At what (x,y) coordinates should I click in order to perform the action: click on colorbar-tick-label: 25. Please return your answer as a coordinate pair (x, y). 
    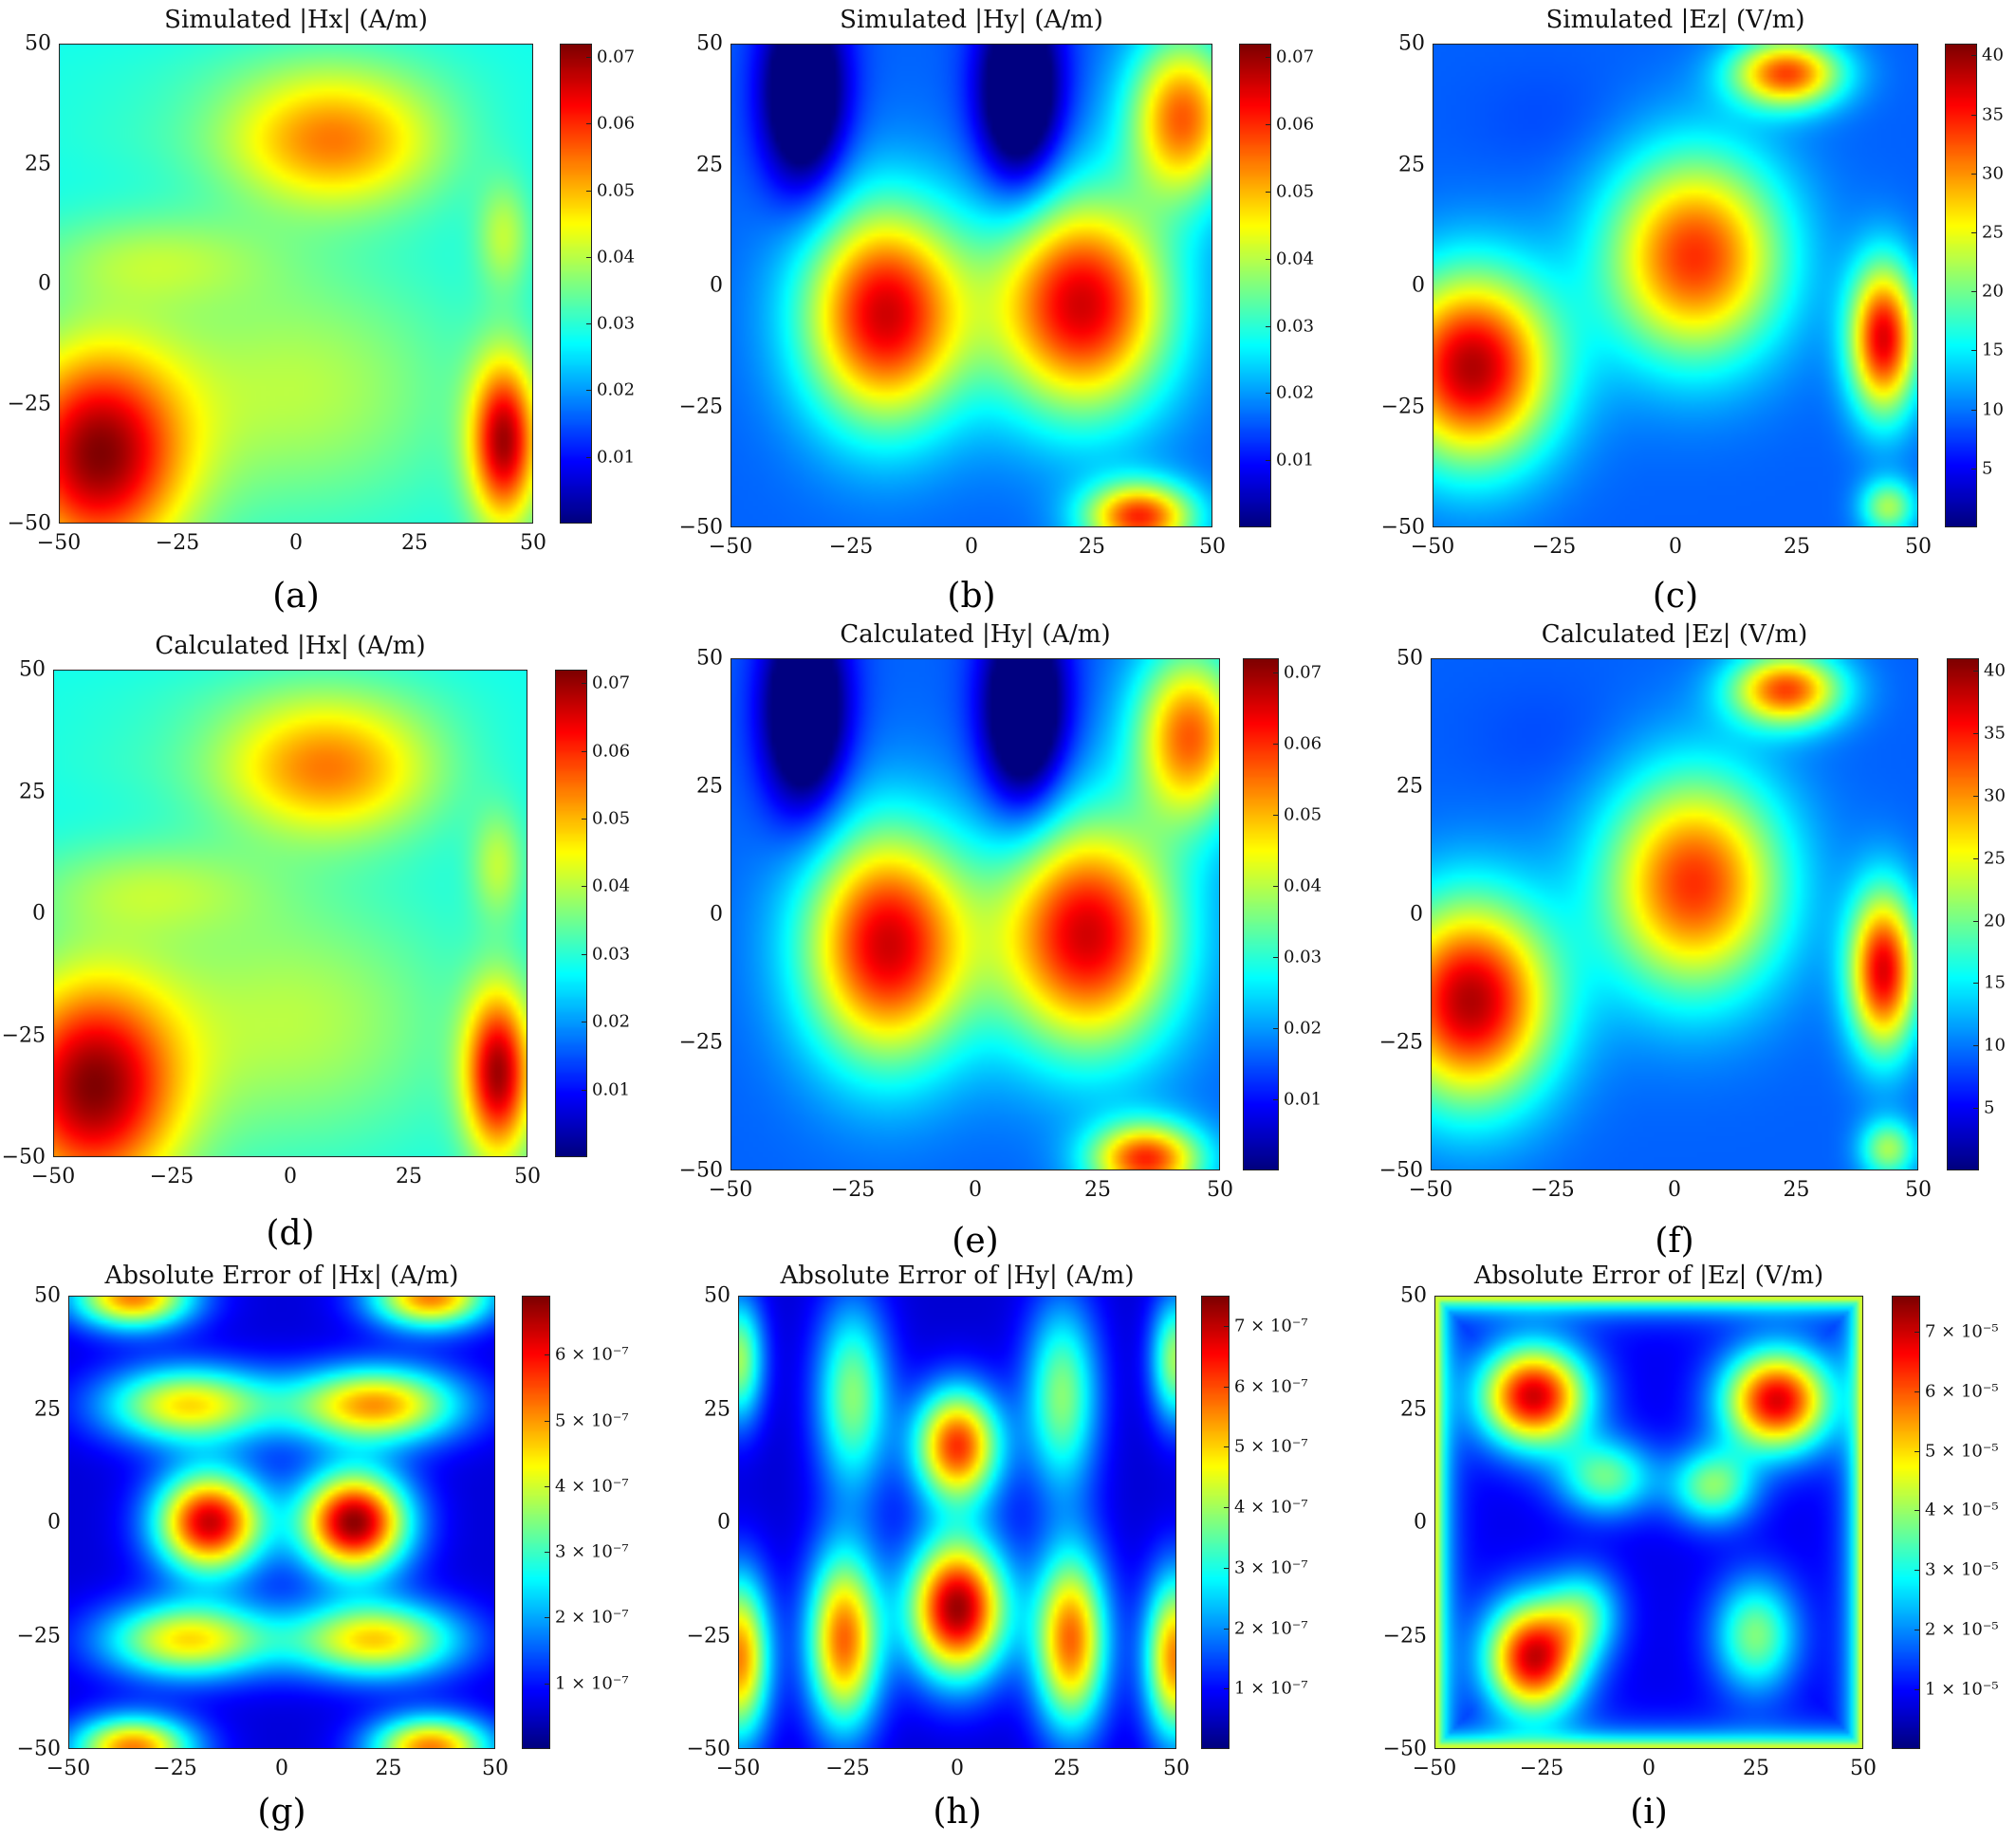
    Looking at the image, I should click on (1993, 232).